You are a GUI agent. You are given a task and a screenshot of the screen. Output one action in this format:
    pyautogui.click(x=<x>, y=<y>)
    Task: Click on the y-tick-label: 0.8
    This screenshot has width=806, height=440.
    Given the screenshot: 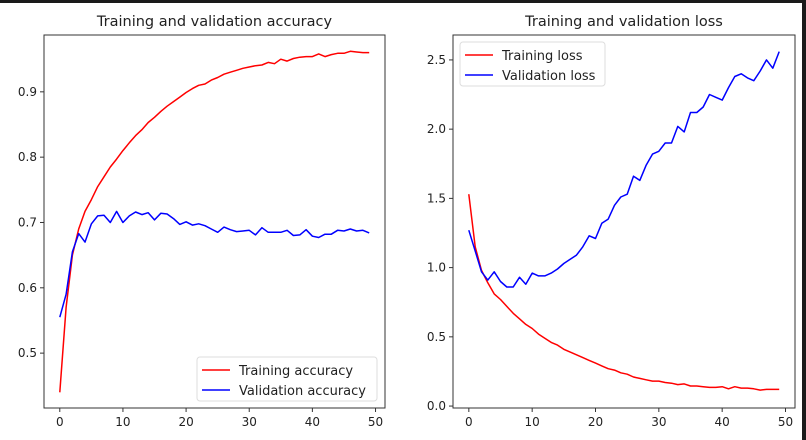 What is the action you would take?
    pyautogui.click(x=27, y=157)
    